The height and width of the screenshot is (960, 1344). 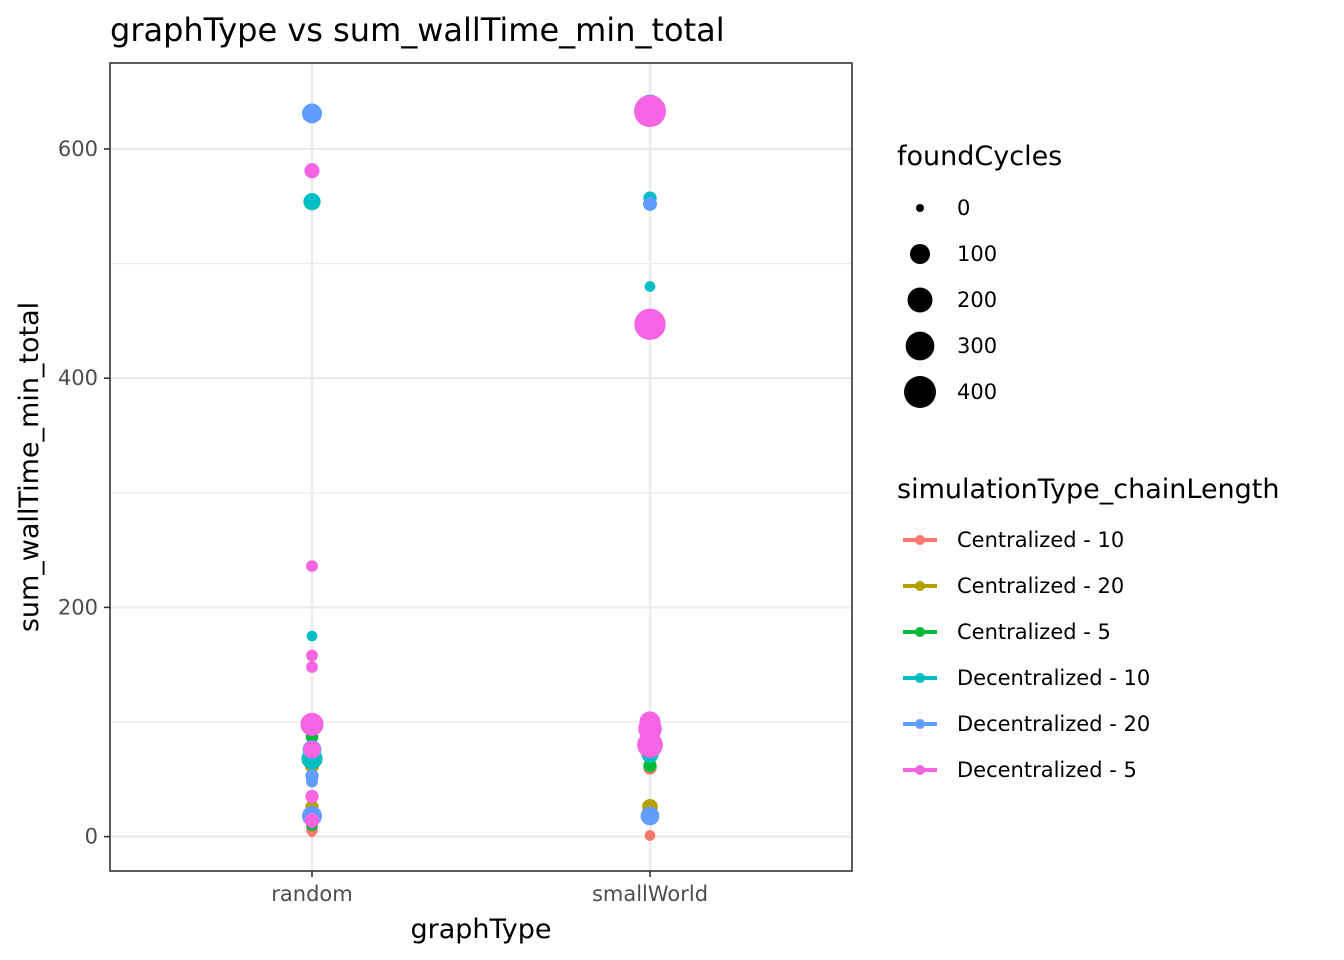 I want to click on size-legend-label: 400, so click(x=977, y=392).